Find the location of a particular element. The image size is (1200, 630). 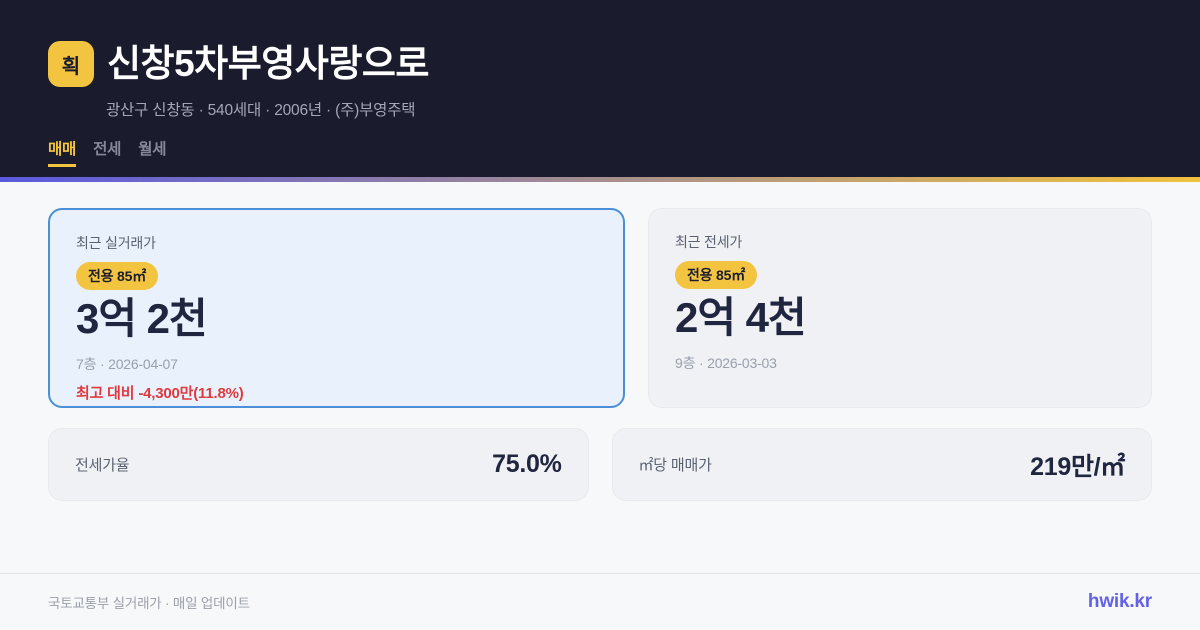

tab-jeonse: 전세 is located at coordinates (107, 149).